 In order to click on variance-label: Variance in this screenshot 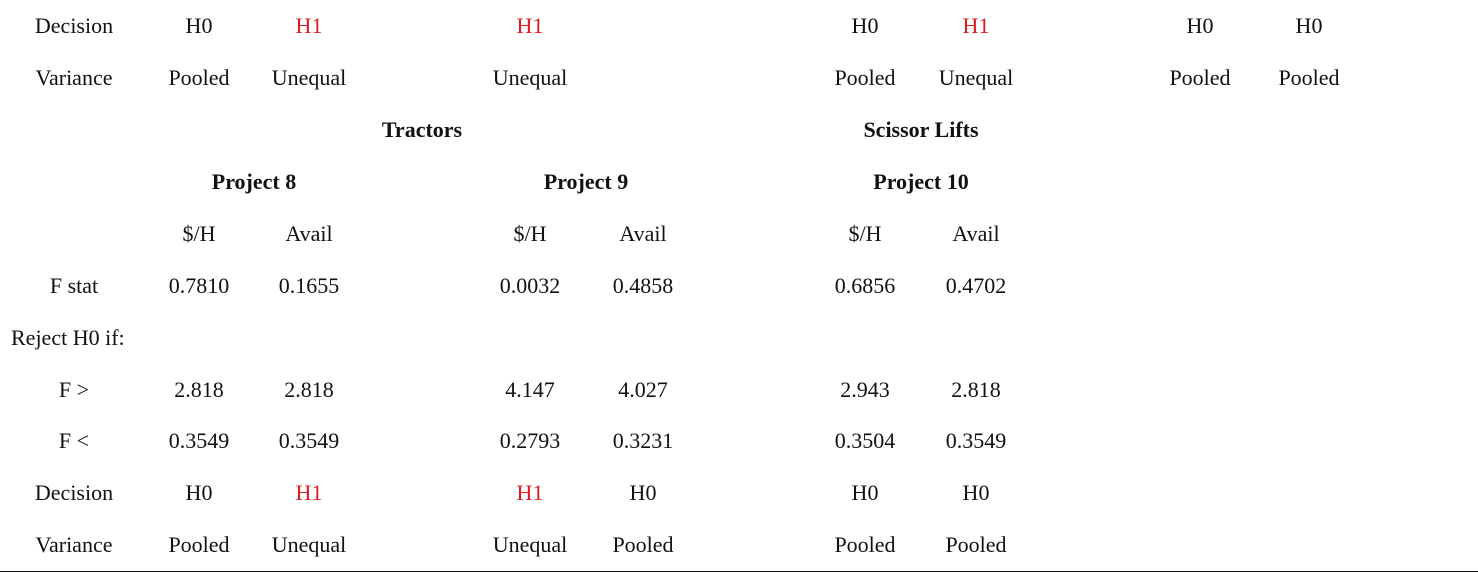, I will do `click(74, 544)`.